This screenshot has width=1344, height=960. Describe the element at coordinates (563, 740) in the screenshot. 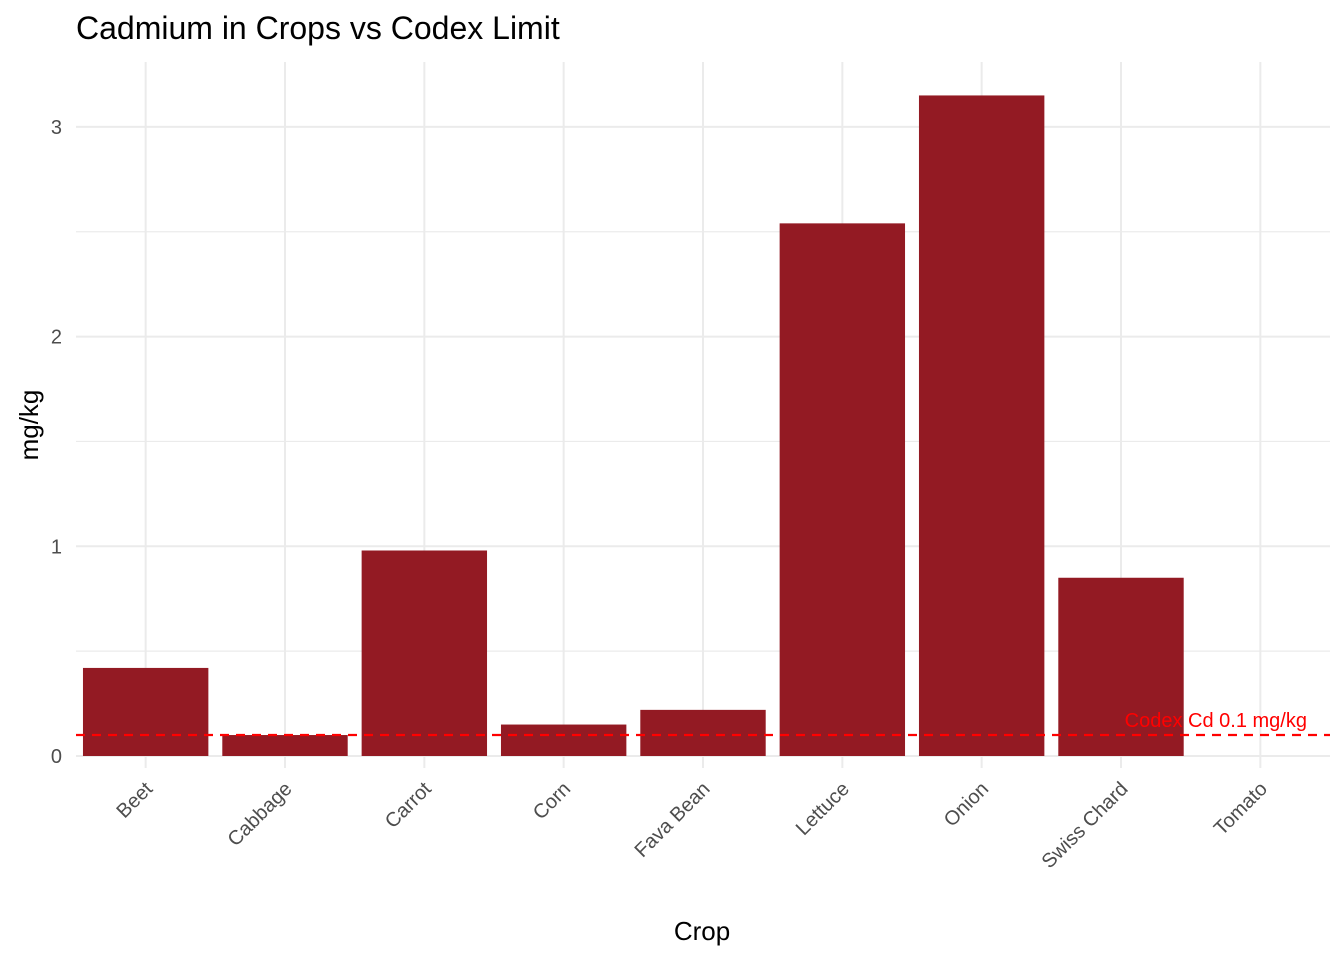

I see `bar-corn` at that location.